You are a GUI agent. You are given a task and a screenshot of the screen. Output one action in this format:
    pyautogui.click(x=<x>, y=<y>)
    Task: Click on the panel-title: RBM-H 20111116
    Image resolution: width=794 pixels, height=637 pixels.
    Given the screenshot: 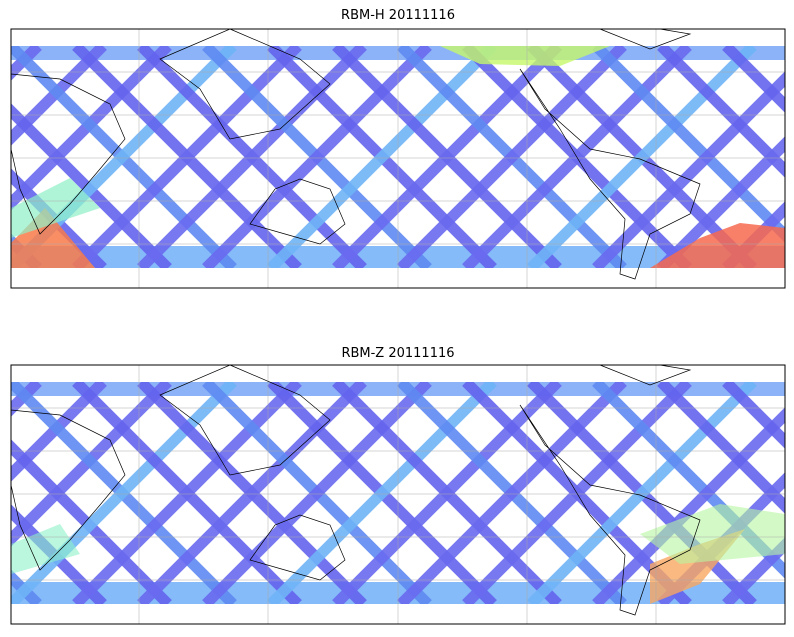 What is the action you would take?
    pyautogui.click(x=398, y=15)
    